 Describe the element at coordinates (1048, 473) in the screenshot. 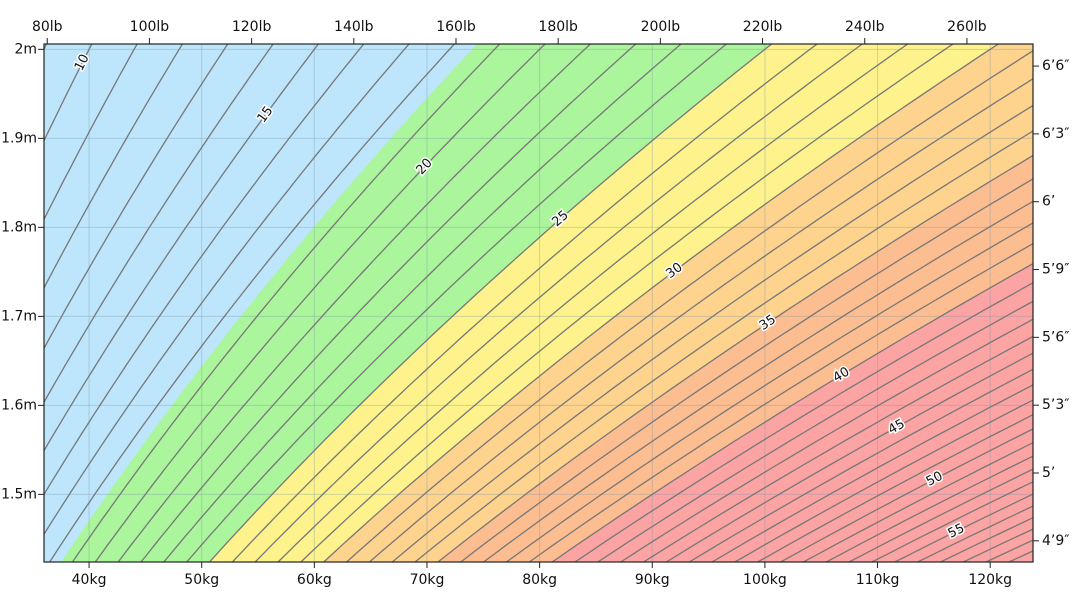

I see `y2-tick-label: 5’` at that location.